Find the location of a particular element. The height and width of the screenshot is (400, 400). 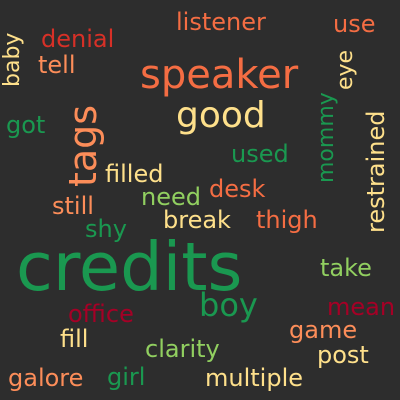

word-tags: tags is located at coordinates (83, 145).